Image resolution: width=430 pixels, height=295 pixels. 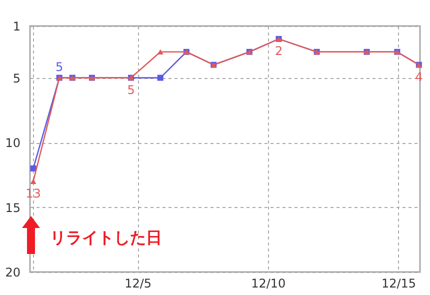 I want to click on data-label: 13, so click(x=33, y=193).